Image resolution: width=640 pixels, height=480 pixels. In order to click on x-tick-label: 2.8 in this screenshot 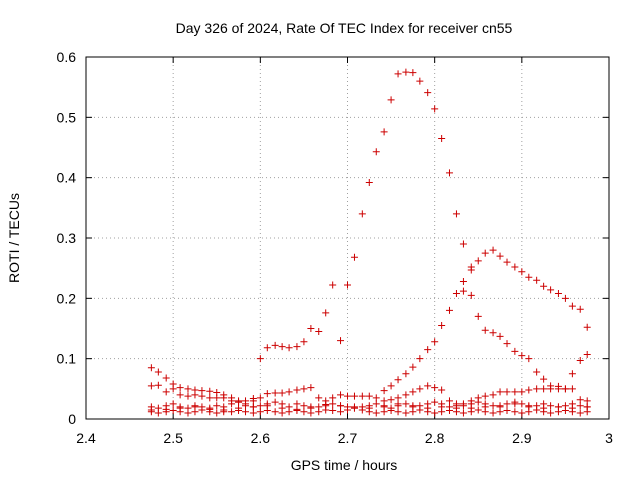, I will do `click(435, 438)`.